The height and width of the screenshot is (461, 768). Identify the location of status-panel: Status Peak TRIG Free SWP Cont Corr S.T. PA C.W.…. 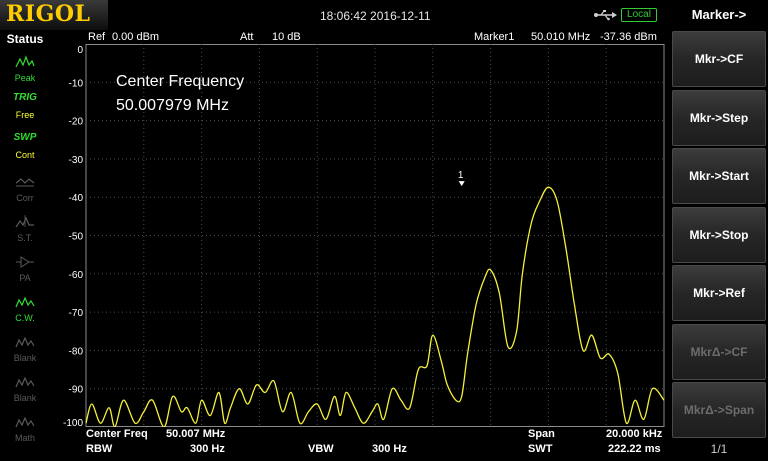
(25, 245).